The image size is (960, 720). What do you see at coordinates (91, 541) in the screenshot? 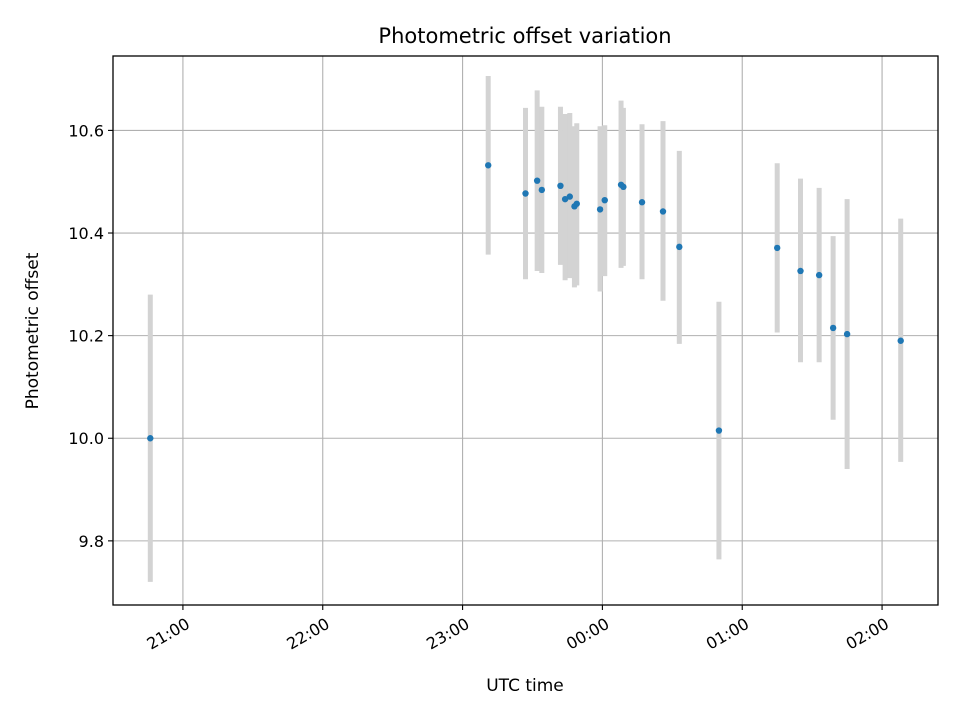
I see `y-tick-label: 9.8` at bounding box center [91, 541].